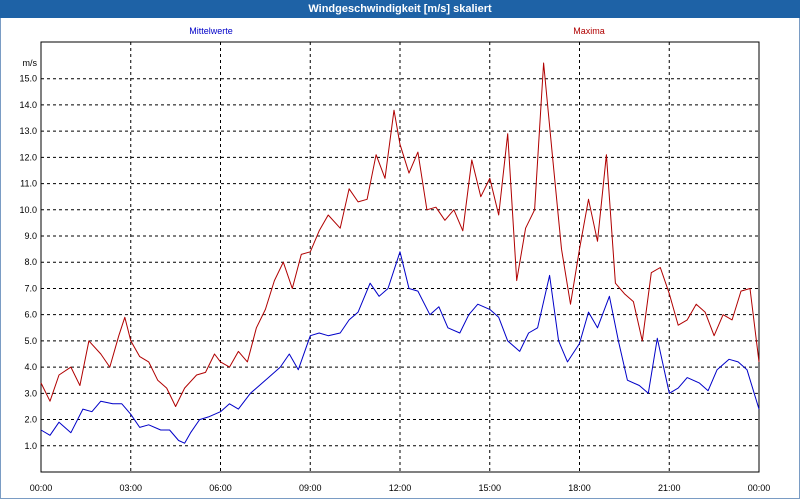 This screenshot has width=800, height=500. What do you see at coordinates (669, 488) in the screenshot?
I see `x-tick-time: 21:00` at bounding box center [669, 488].